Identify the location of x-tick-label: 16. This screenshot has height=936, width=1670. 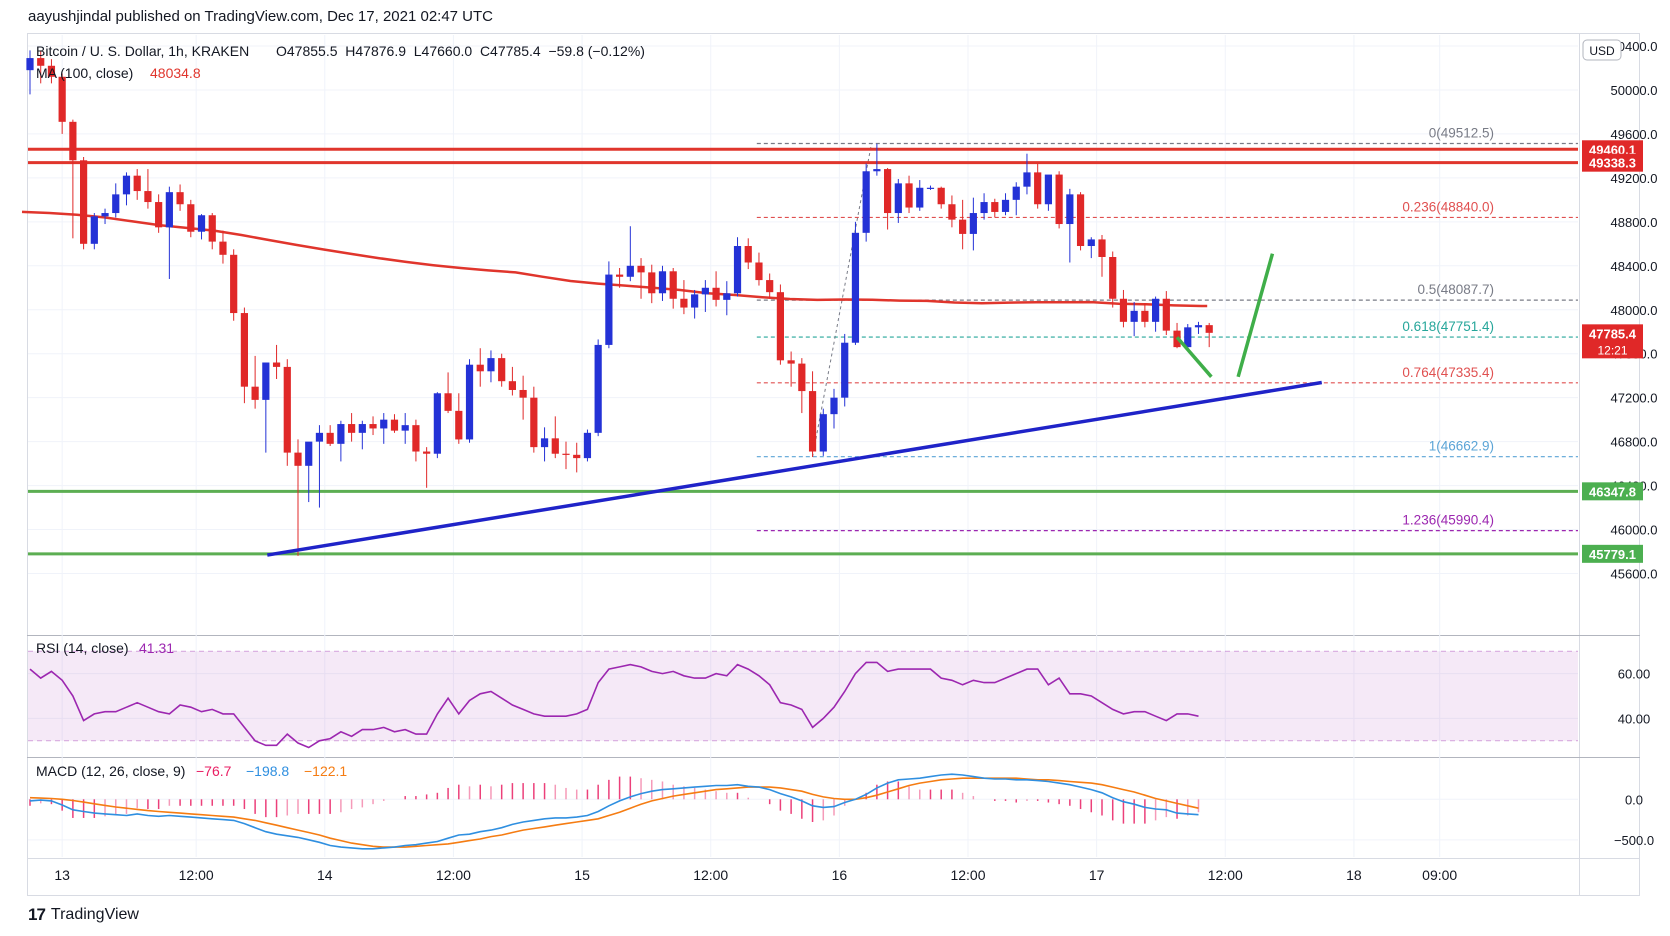
(840, 875).